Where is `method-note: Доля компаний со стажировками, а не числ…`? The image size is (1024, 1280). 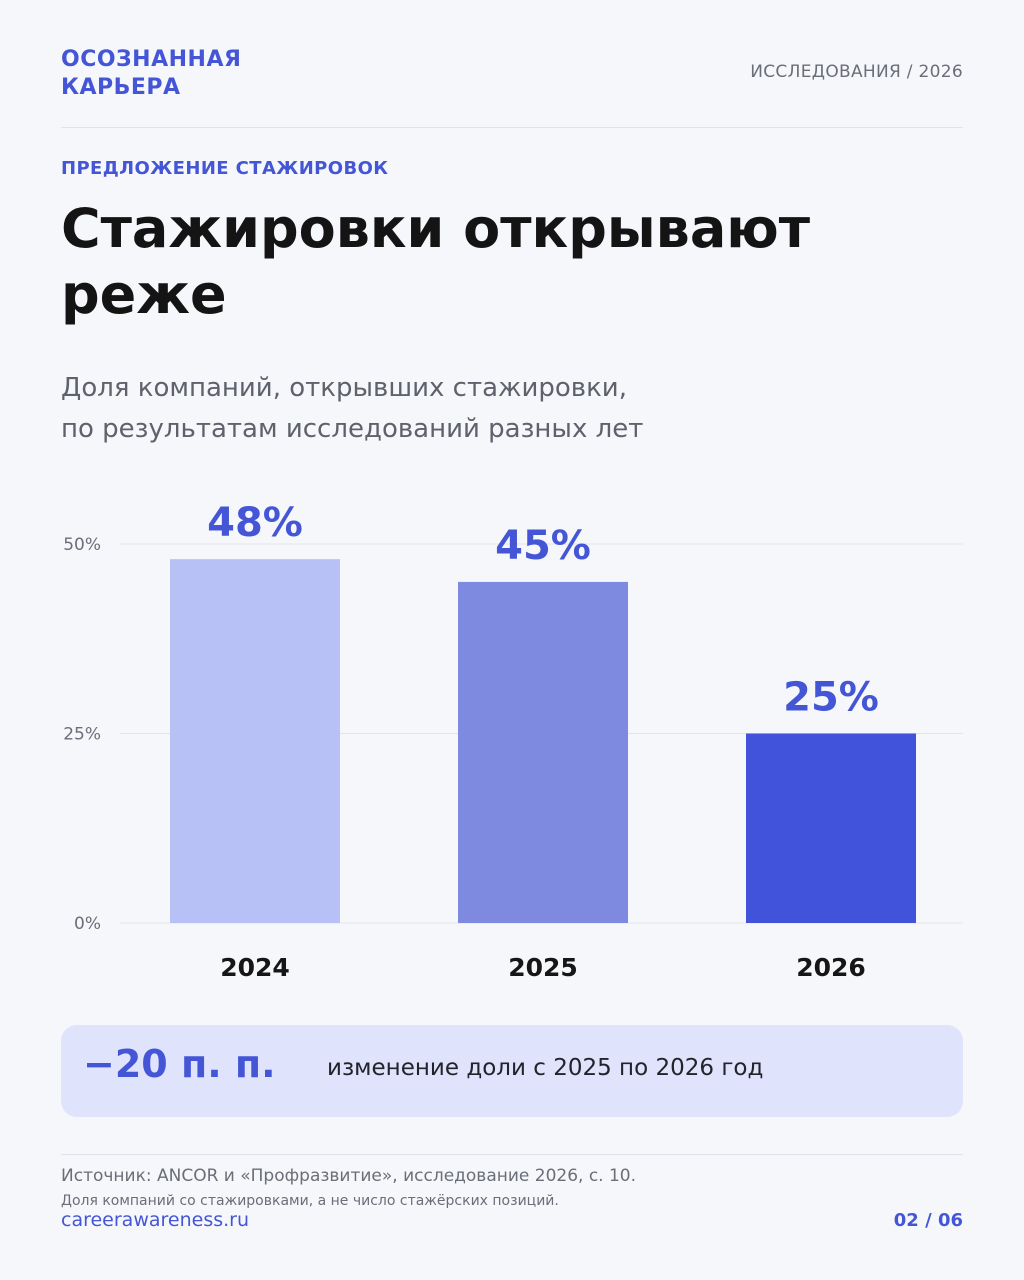 method-note: Доля компаний со стажировками, а не числ… is located at coordinates (310, 1201).